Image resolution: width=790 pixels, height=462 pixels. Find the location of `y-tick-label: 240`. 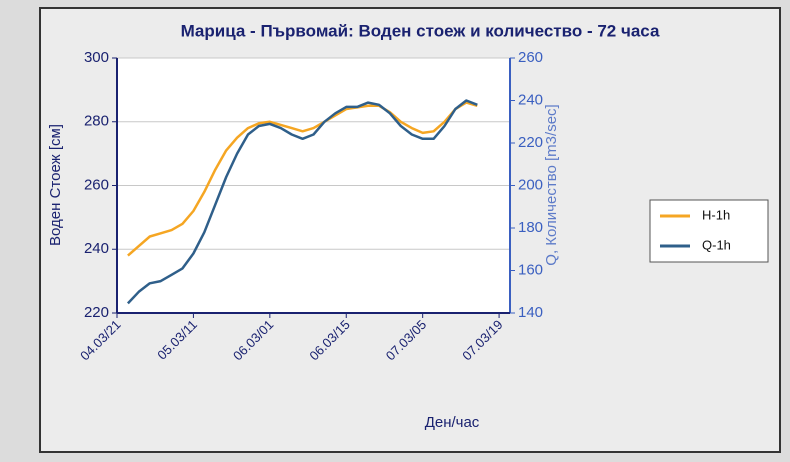

y-tick-label: 240 is located at coordinates (96, 248).